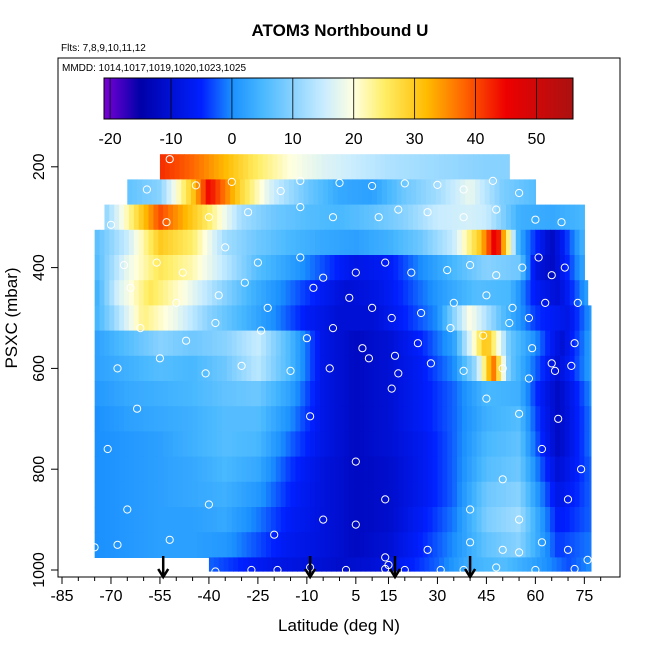 The image size is (650, 650). I want to click on y-tick-label: 400, so click(39, 267).